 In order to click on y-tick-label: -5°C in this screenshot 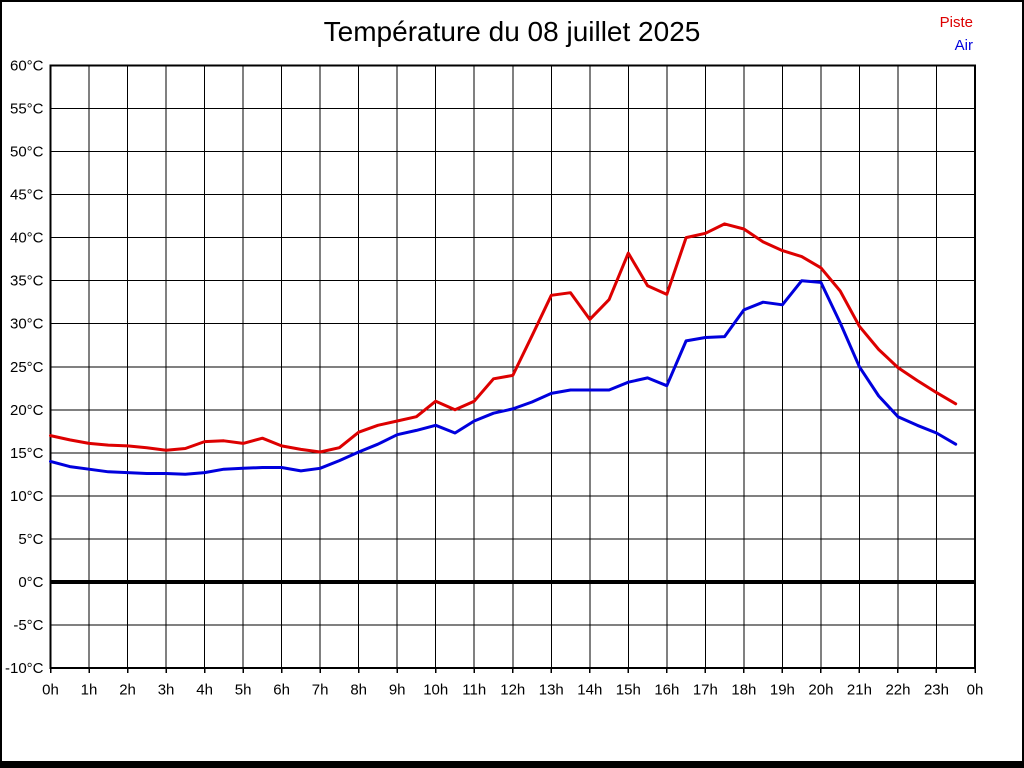, I will do `click(28, 625)`.